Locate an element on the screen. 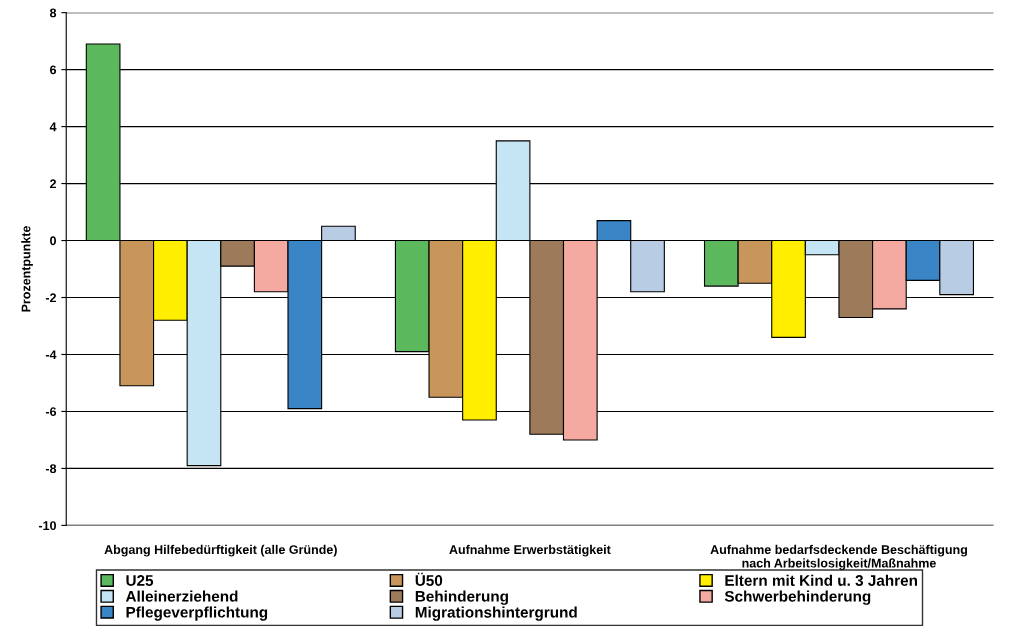 The image size is (1019, 633). y-tick-label: 2 is located at coordinates (53, 184).